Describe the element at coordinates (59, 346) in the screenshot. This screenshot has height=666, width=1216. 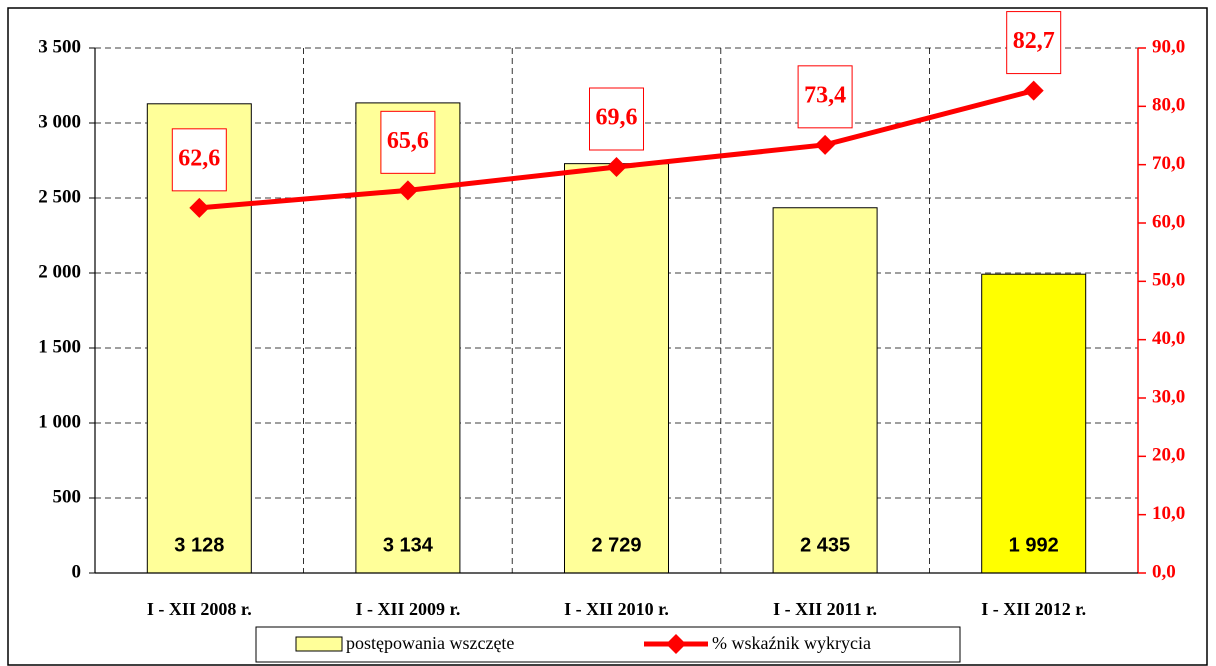
I see `y-tick-label: 1 500` at that location.